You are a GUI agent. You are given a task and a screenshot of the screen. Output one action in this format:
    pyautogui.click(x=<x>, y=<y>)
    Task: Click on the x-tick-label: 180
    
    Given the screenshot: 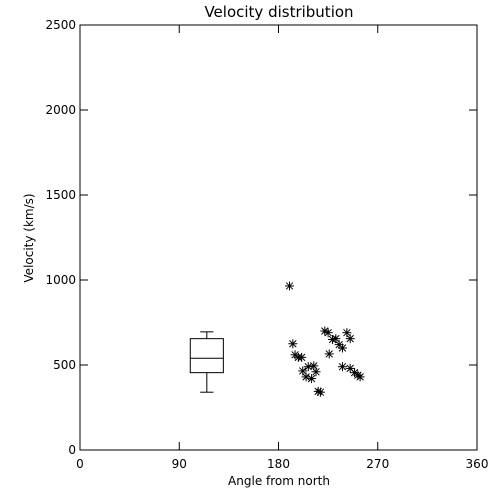 What is the action you would take?
    pyautogui.click(x=278, y=464)
    